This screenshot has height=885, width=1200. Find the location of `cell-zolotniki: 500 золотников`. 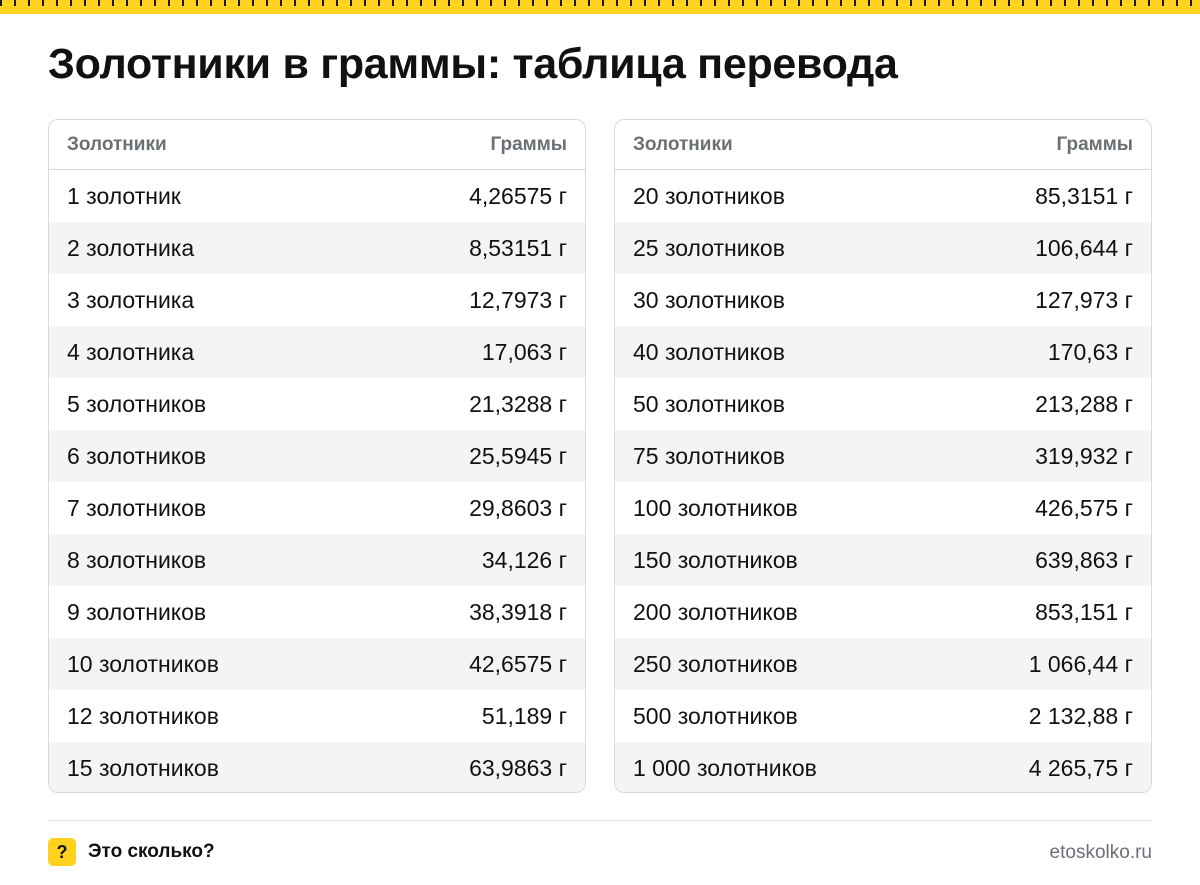

cell-zolotniki: 500 золотников is located at coordinates (715, 715).